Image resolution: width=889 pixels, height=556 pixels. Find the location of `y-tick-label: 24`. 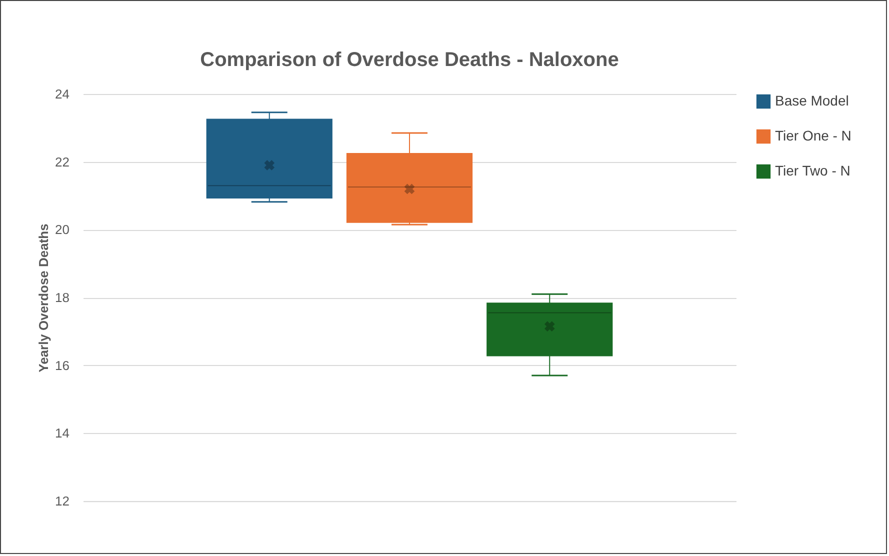

y-tick-label: 24 is located at coordinates (62, 94).